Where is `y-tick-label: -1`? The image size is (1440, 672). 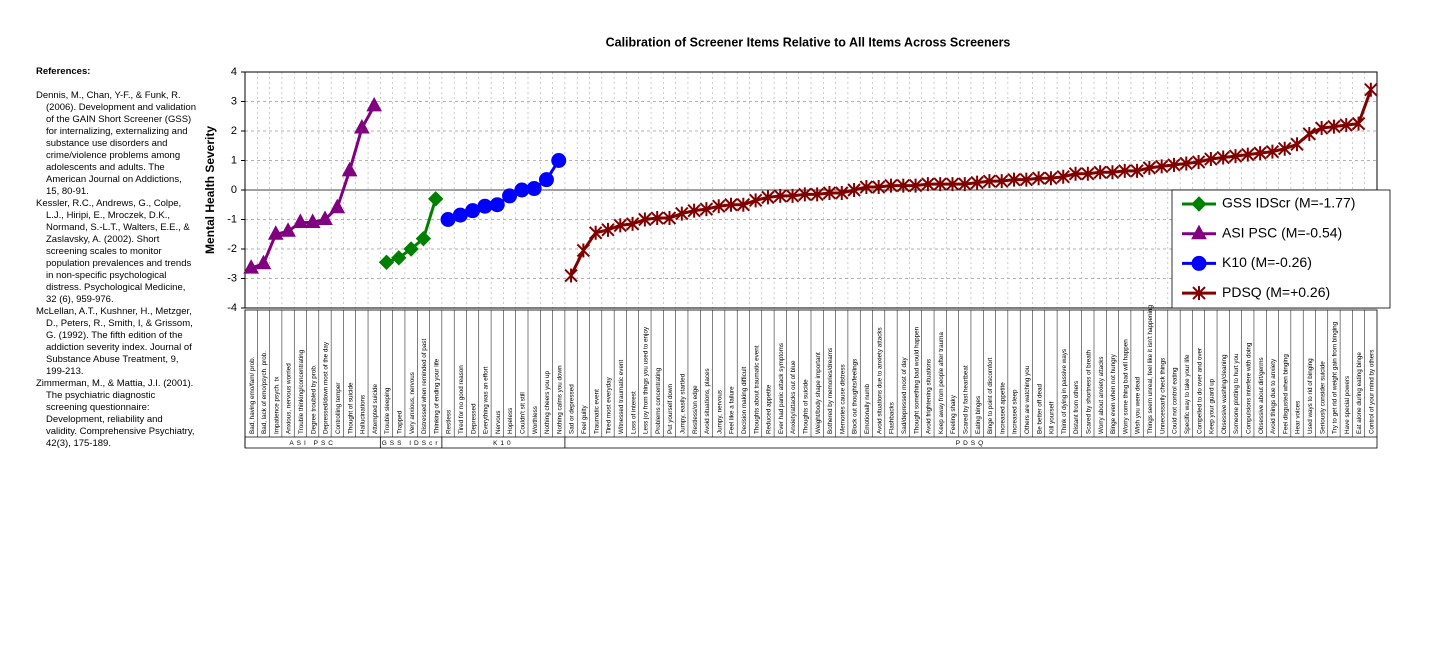
y-tick-label: -1 is located at coordinates (232, 219).